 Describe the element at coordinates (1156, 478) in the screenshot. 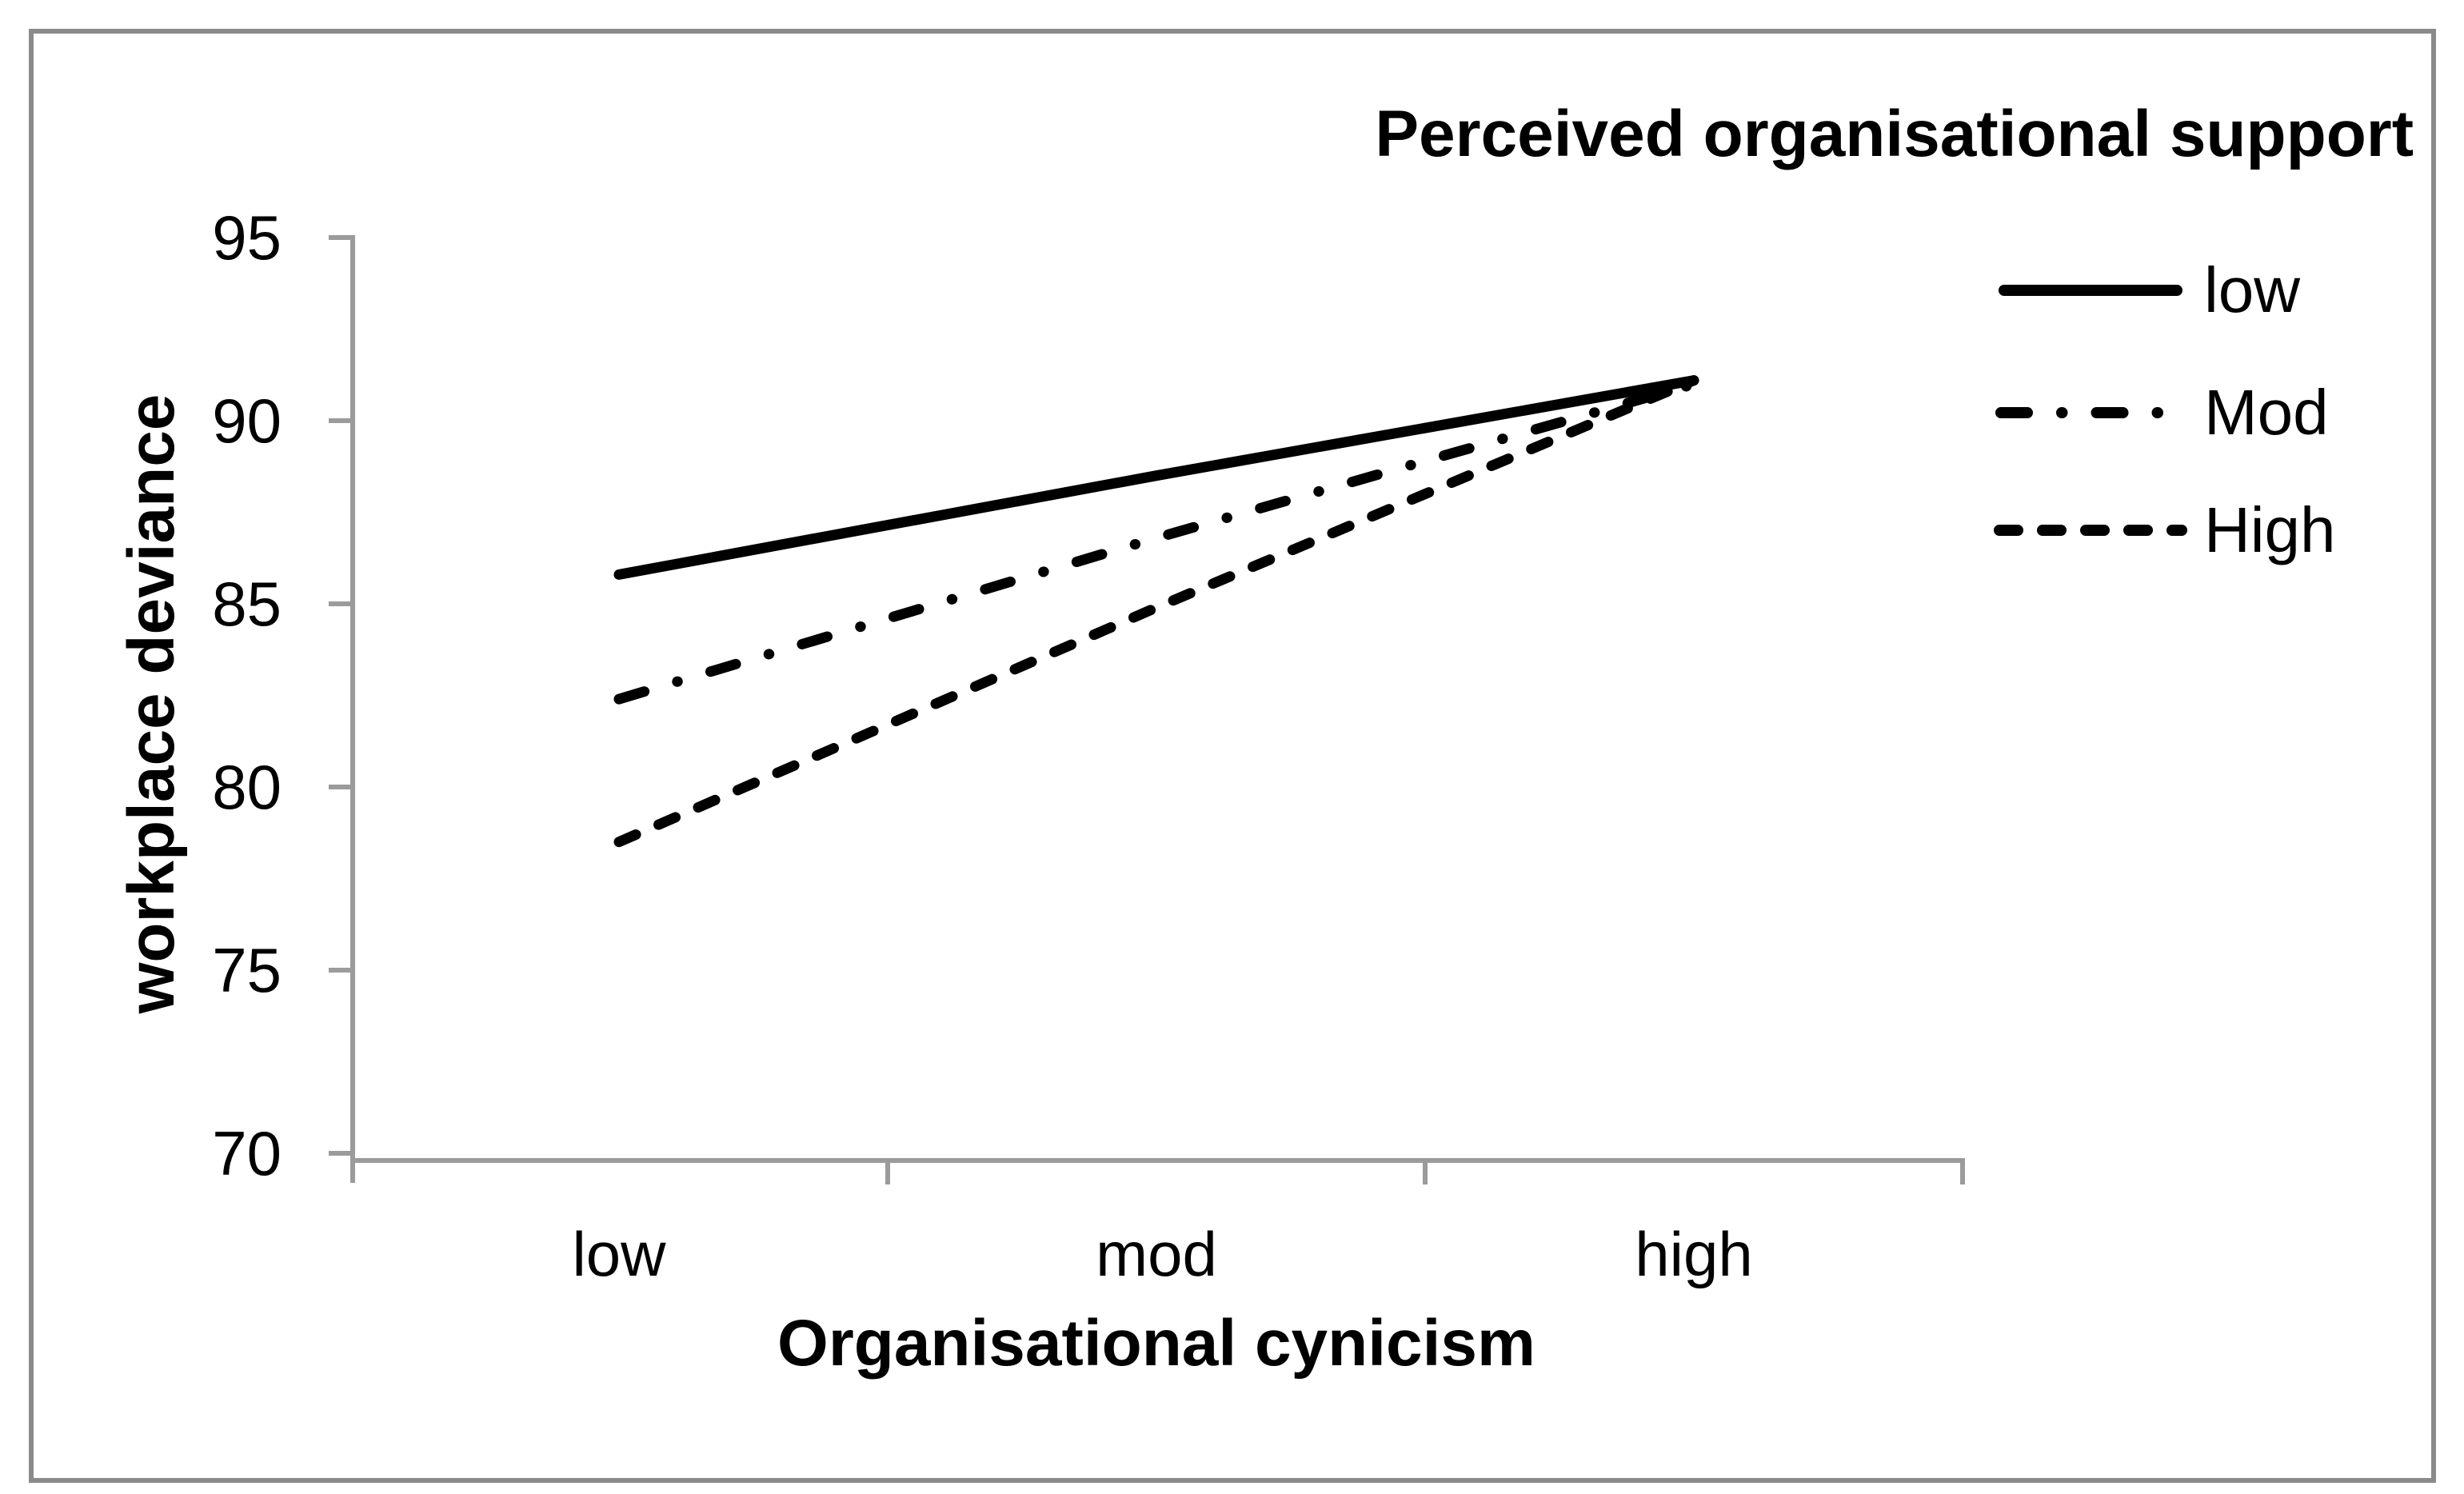

I see `series-line-low-support` at that location.